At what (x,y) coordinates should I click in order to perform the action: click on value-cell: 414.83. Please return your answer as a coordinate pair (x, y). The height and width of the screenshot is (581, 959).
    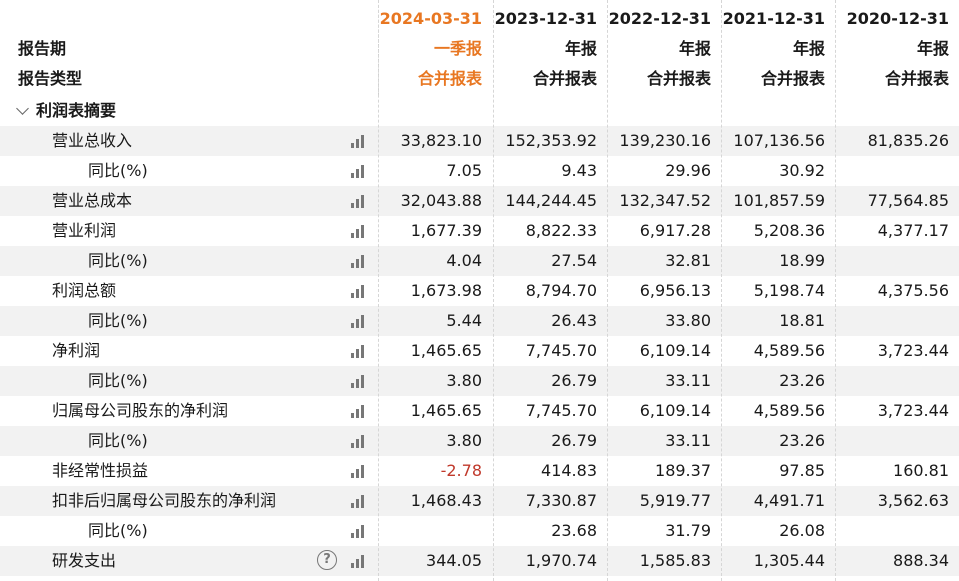
    Looking at the image, I should click on (569, 470).